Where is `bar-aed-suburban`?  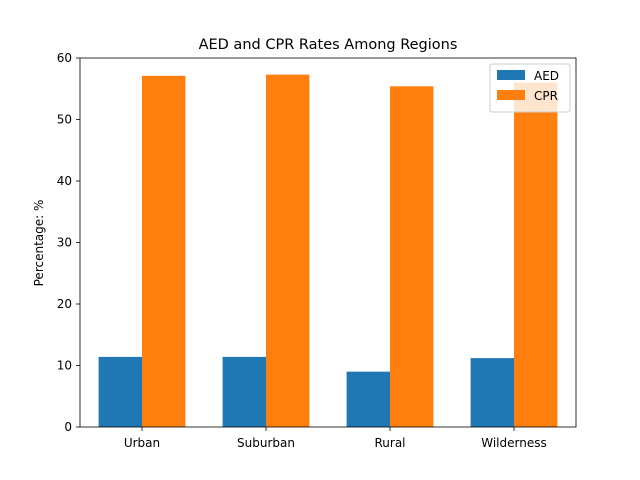
bar-aed-suburban is located at coordinates (244, 391).